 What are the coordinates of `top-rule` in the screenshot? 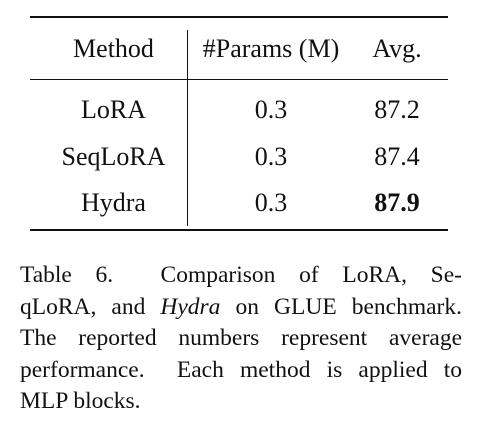 It's located at (239, 17).